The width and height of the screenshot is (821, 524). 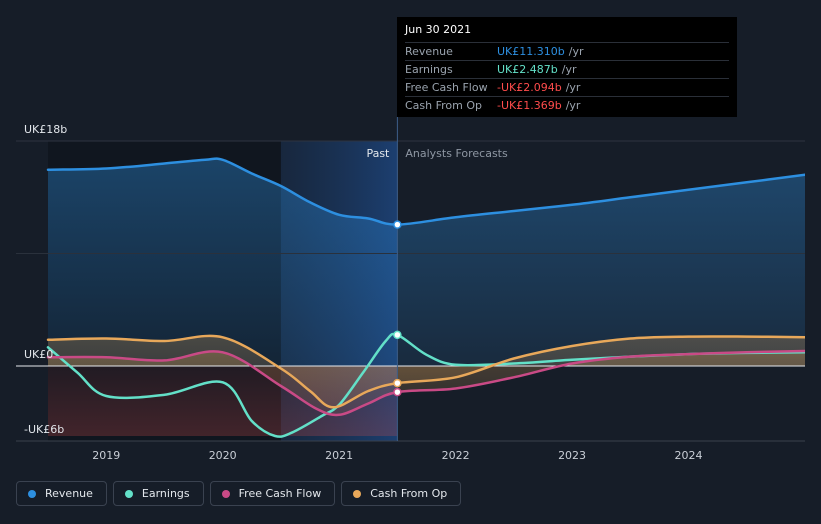 I want to click on x-tick-label: 2019, so click(x=106, y=455).